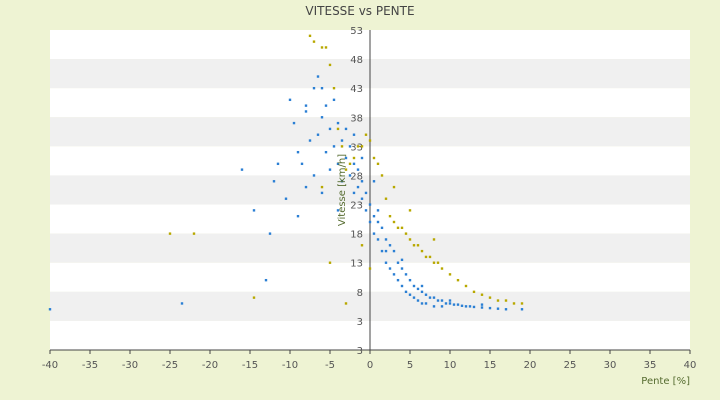 The image size is (720, 400). Describe the element at coordinates (250, 365) in the screenshot. I see `x-tick-label: -15` at that location.